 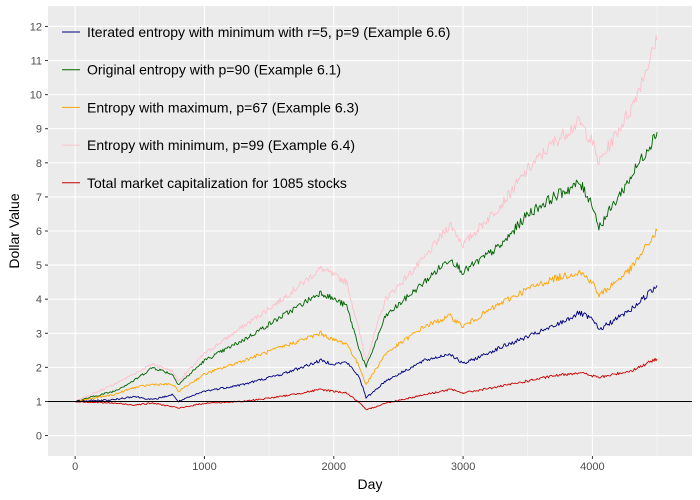 I want to click on y-tick-label: 5, so click(x=39, y=266).